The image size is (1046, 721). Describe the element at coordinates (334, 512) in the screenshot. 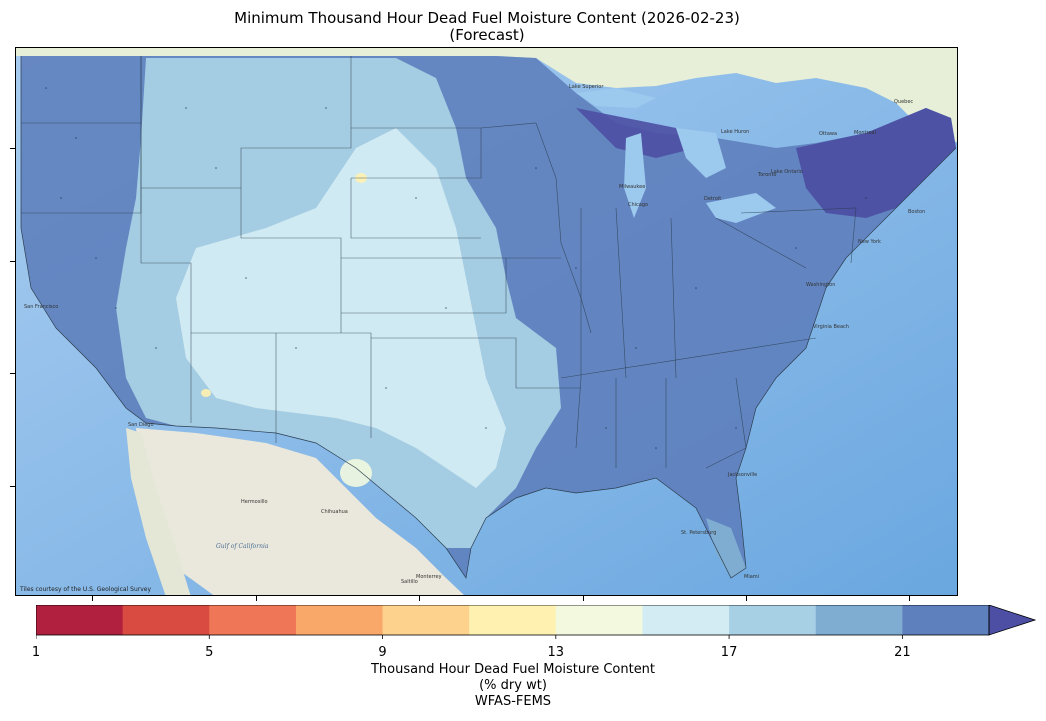

I see `city-label: Chihuahua` at that location.